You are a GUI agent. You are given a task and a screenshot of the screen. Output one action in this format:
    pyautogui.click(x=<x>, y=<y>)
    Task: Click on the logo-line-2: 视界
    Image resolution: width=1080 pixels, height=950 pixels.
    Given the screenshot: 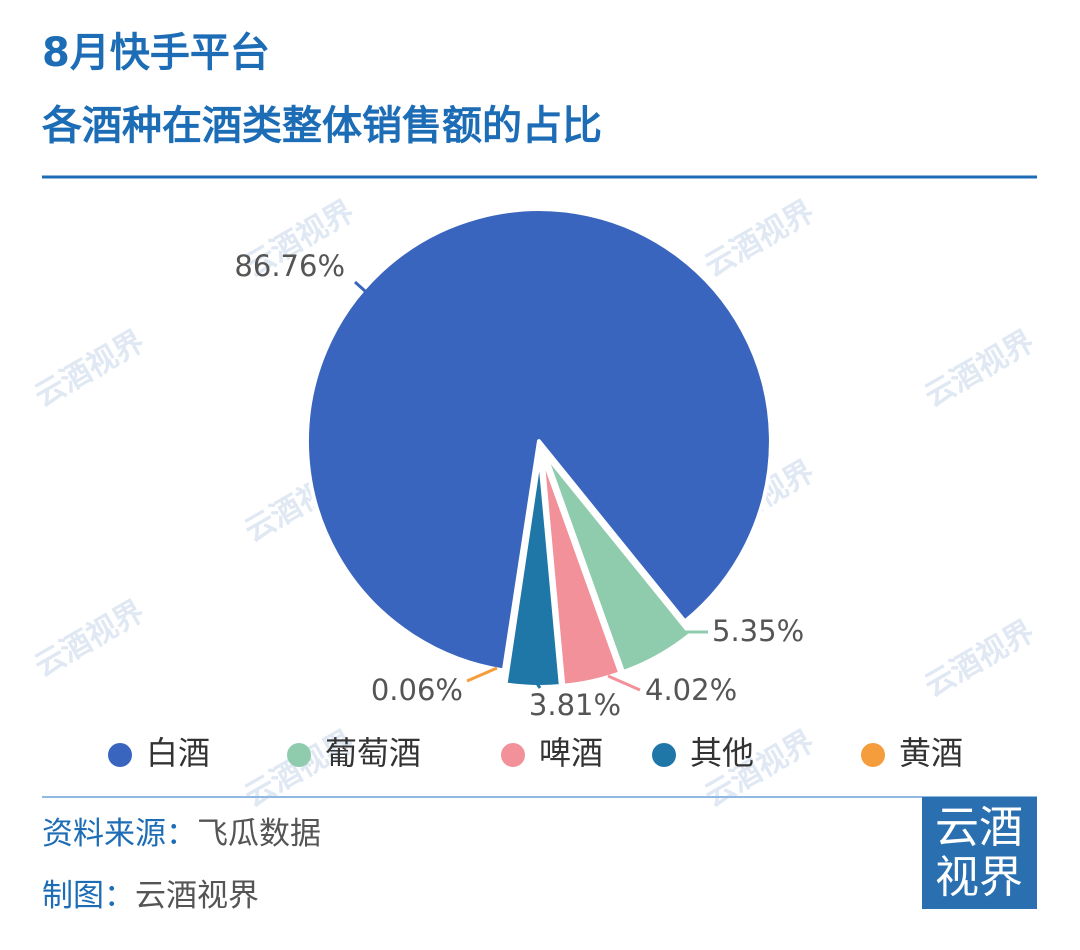 What is the action you would take?
    pyautogui.click(x=979, y=877)
    